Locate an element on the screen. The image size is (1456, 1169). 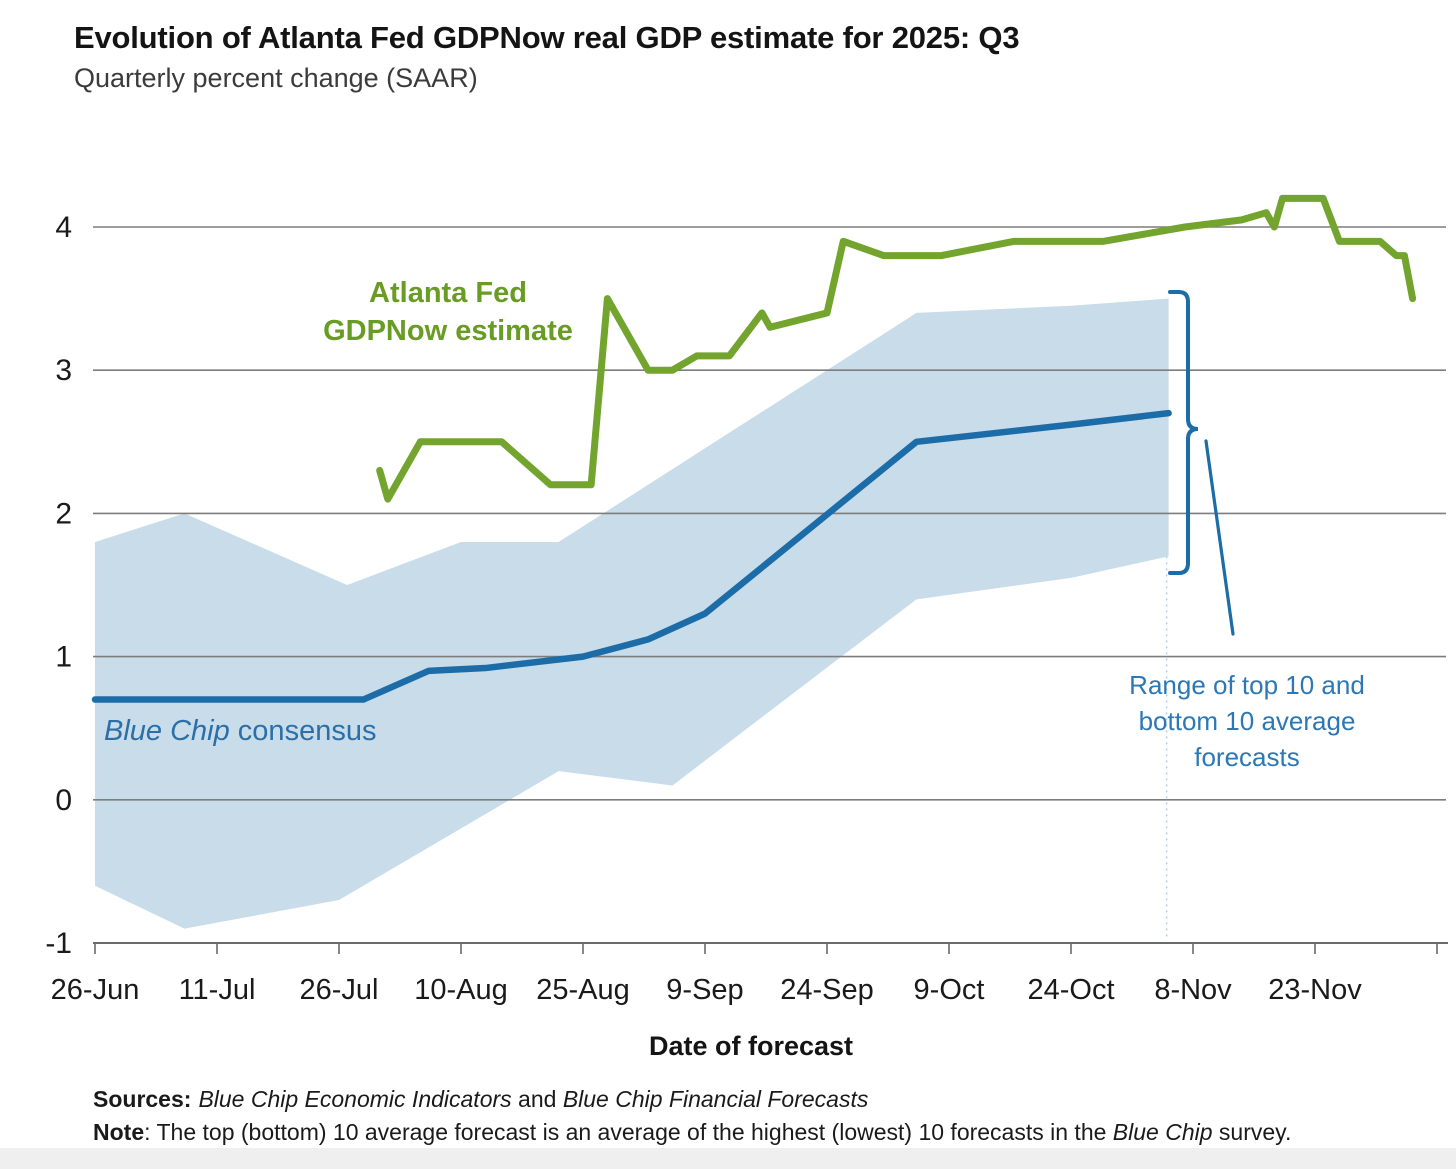
y-tick-label: 3 is located at coordinates (63, 370).